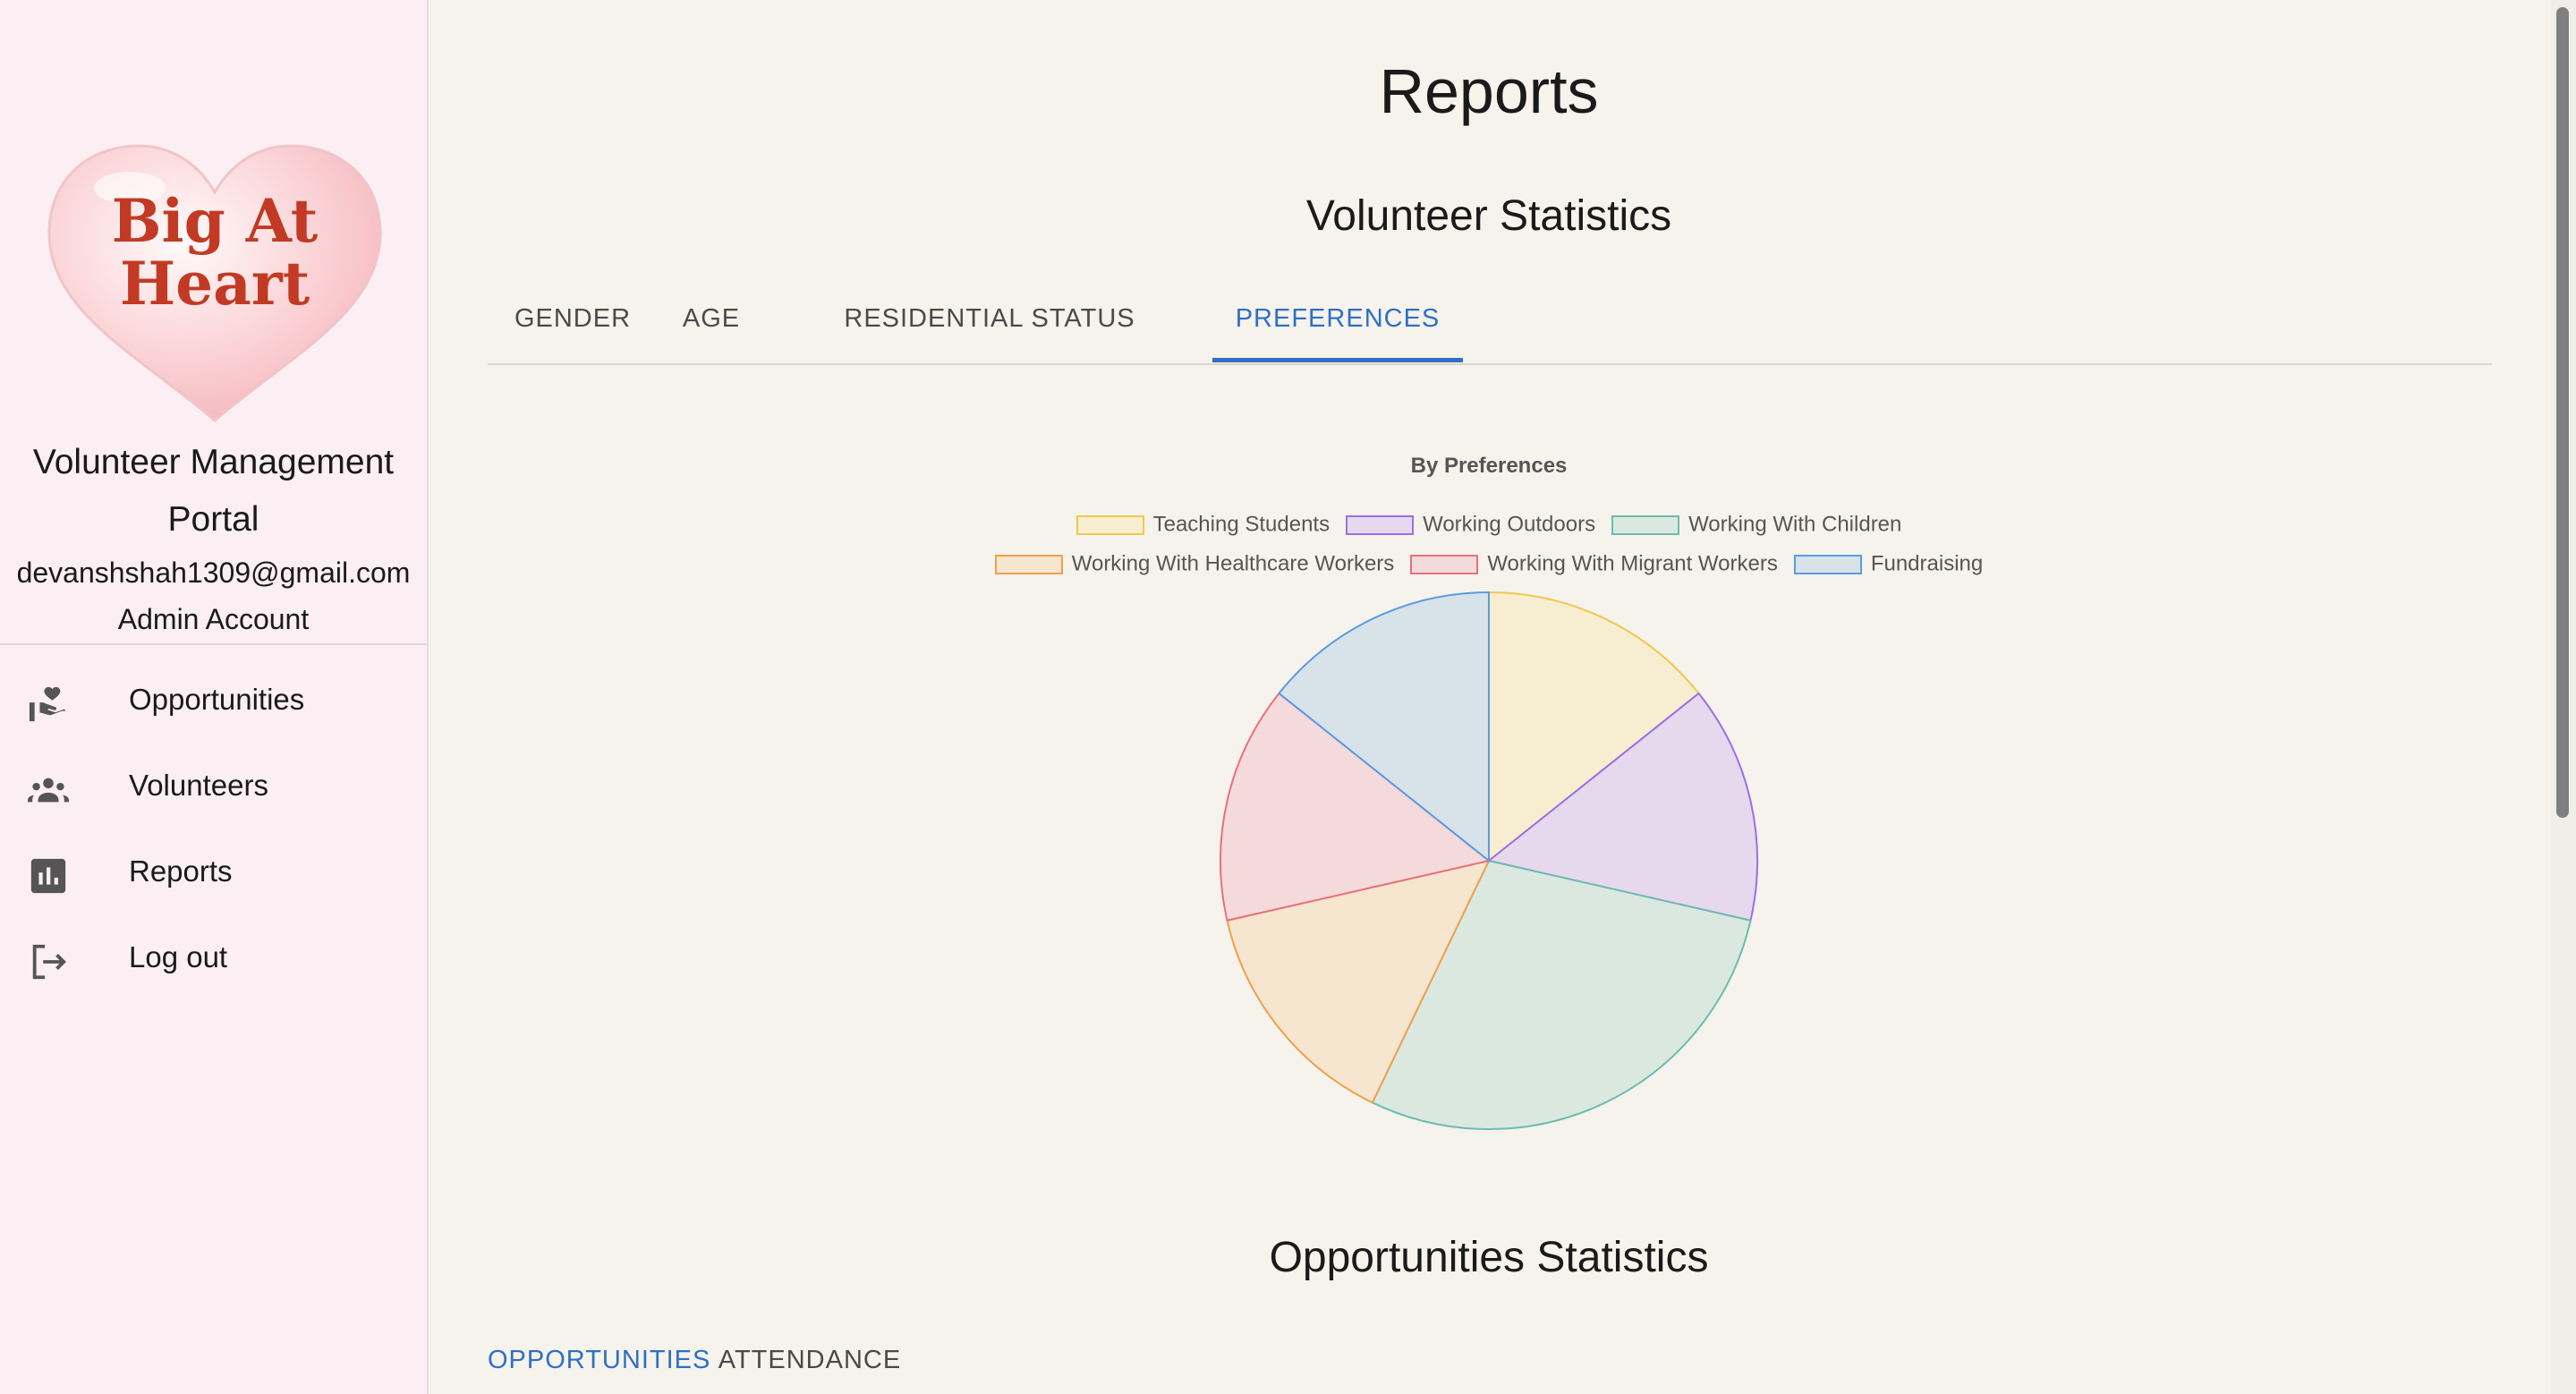 This screenshot has width=2576, height=1394. I want to click on legend-label: Teaching Students, so click(1241, 524).